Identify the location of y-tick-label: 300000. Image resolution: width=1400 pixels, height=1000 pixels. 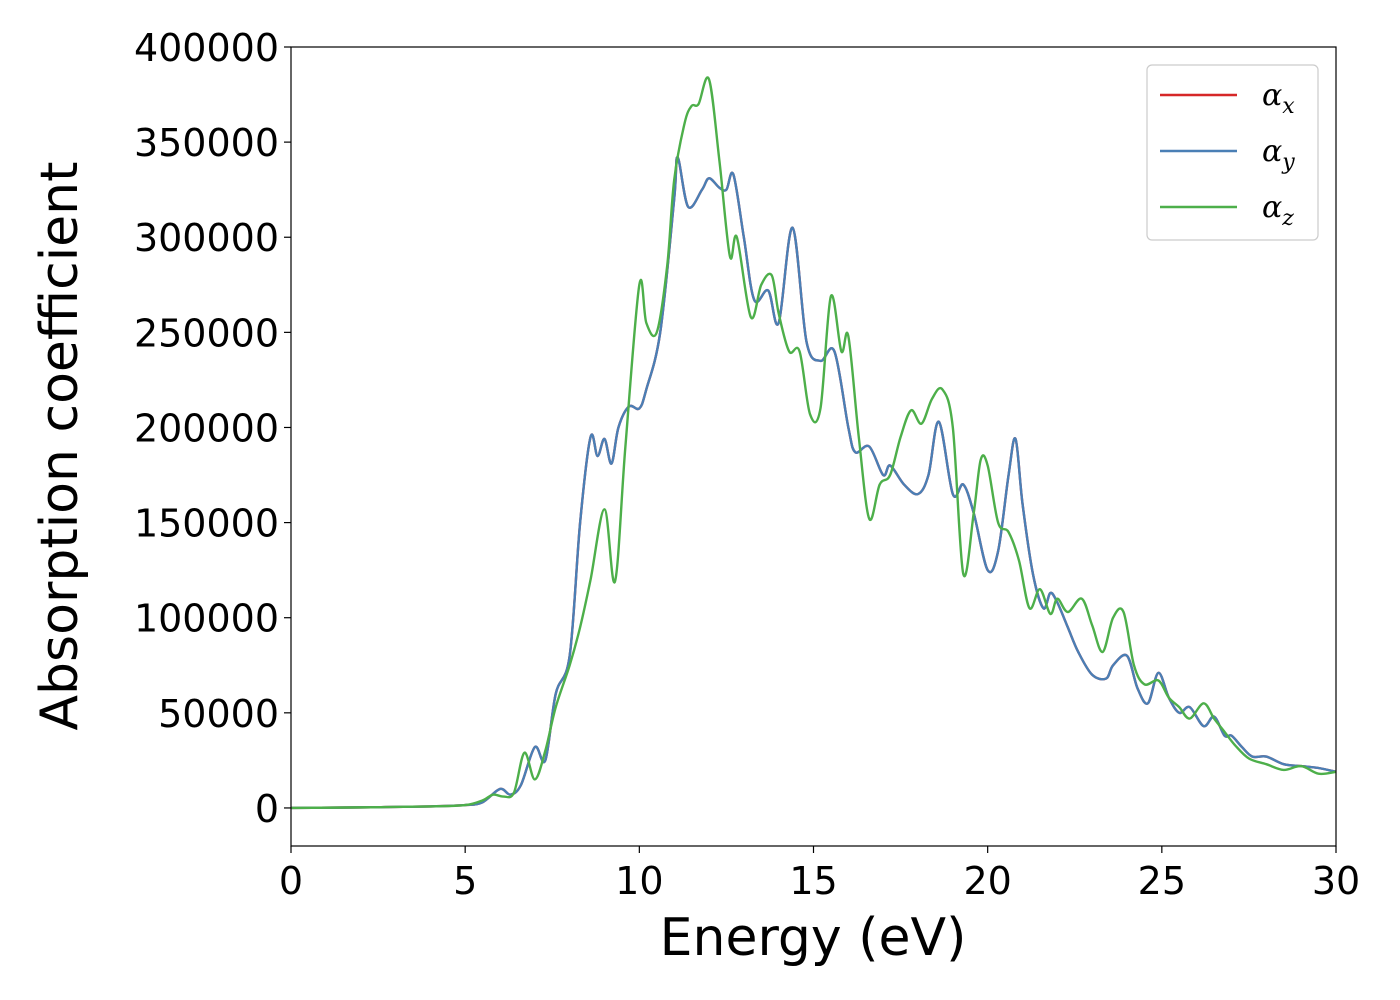
(206, 238).